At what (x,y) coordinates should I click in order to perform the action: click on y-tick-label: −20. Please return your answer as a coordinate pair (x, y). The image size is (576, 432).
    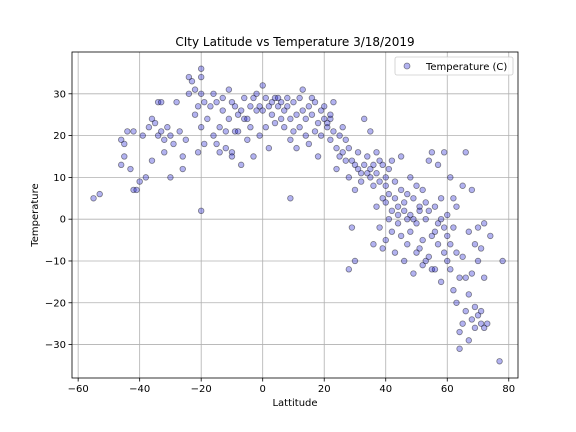
    Looking at the image, I should click on (55, 303).